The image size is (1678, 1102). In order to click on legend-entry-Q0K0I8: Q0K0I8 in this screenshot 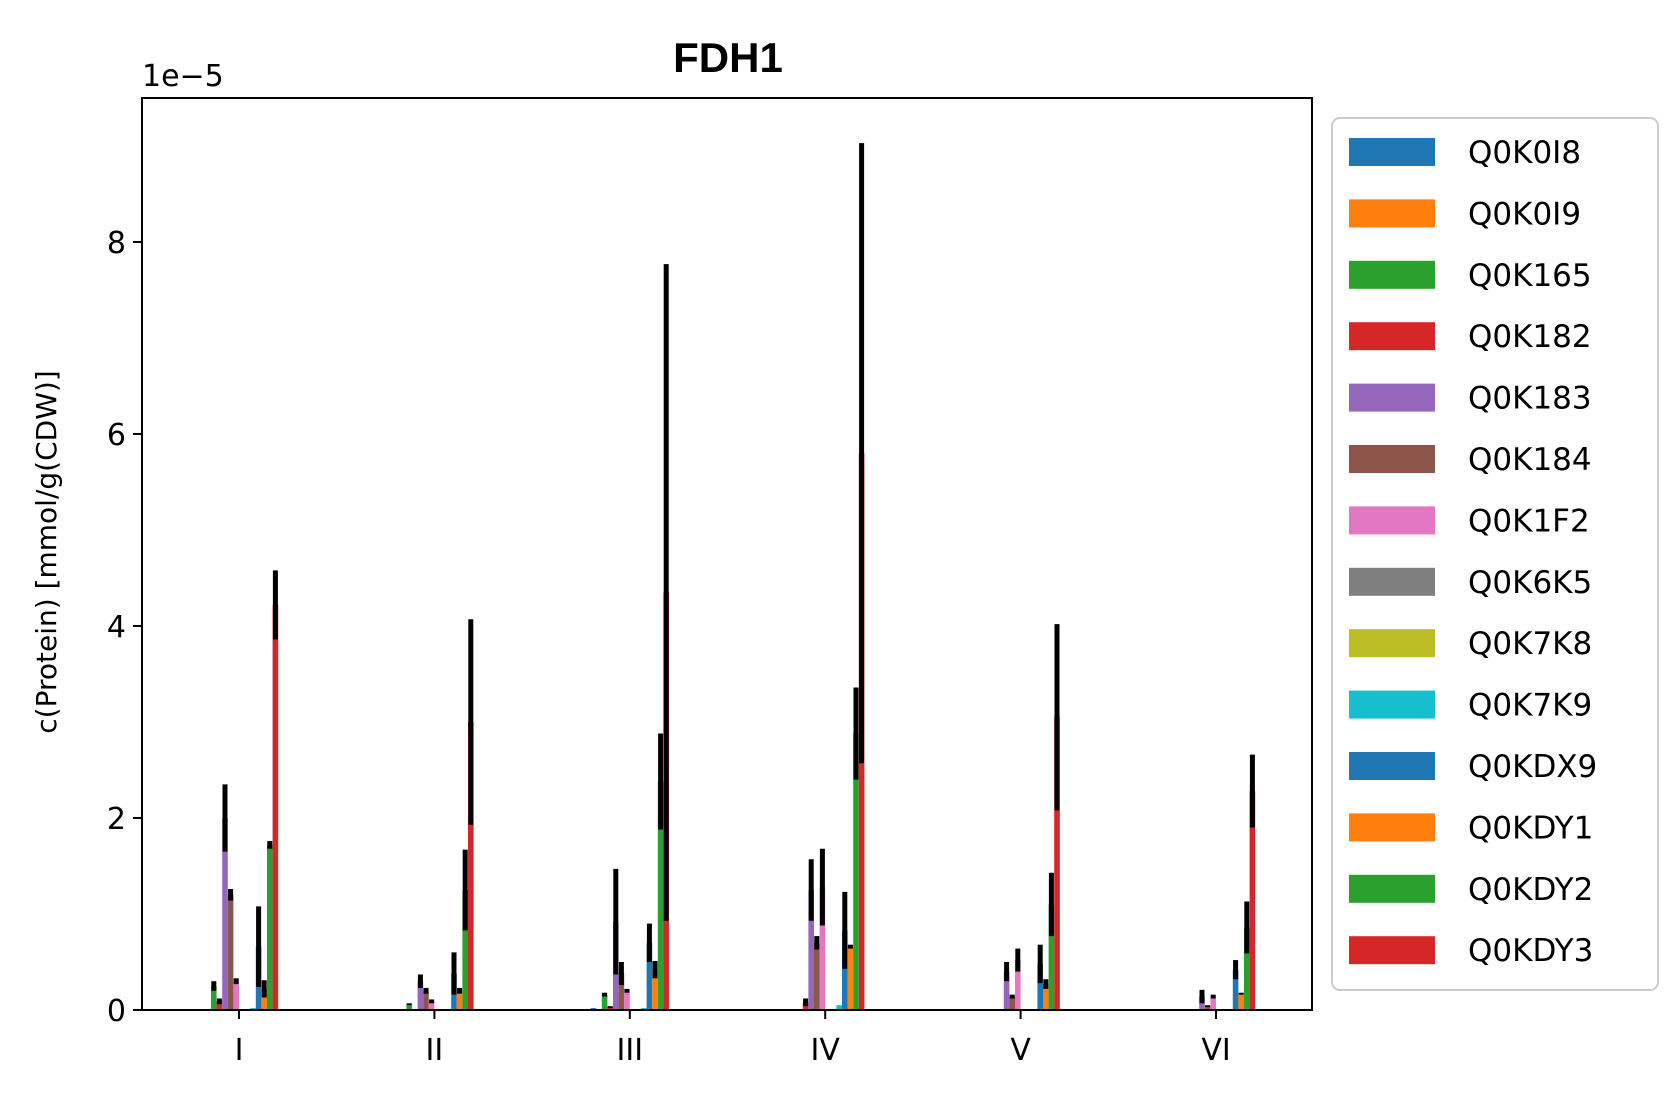, I will do `click(1524, 153)`.